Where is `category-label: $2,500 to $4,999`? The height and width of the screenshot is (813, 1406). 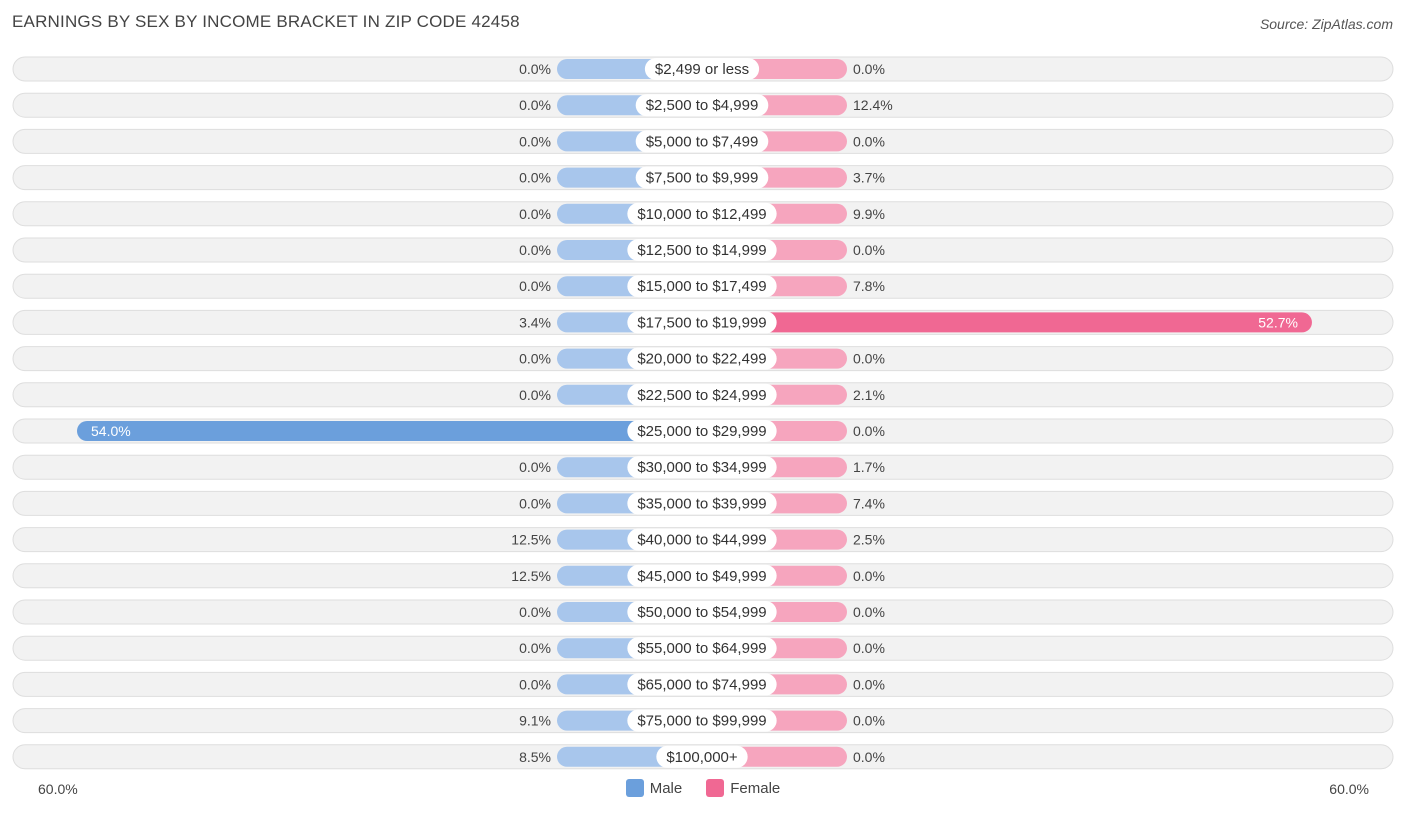
category-label: $2,500 to $4,999 is located at coordinates (702, 105).